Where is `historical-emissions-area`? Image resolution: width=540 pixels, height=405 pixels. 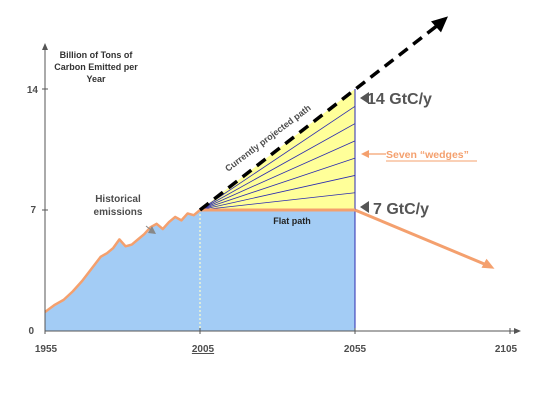
historical-emissions-area is located at coordinates (122, 270).